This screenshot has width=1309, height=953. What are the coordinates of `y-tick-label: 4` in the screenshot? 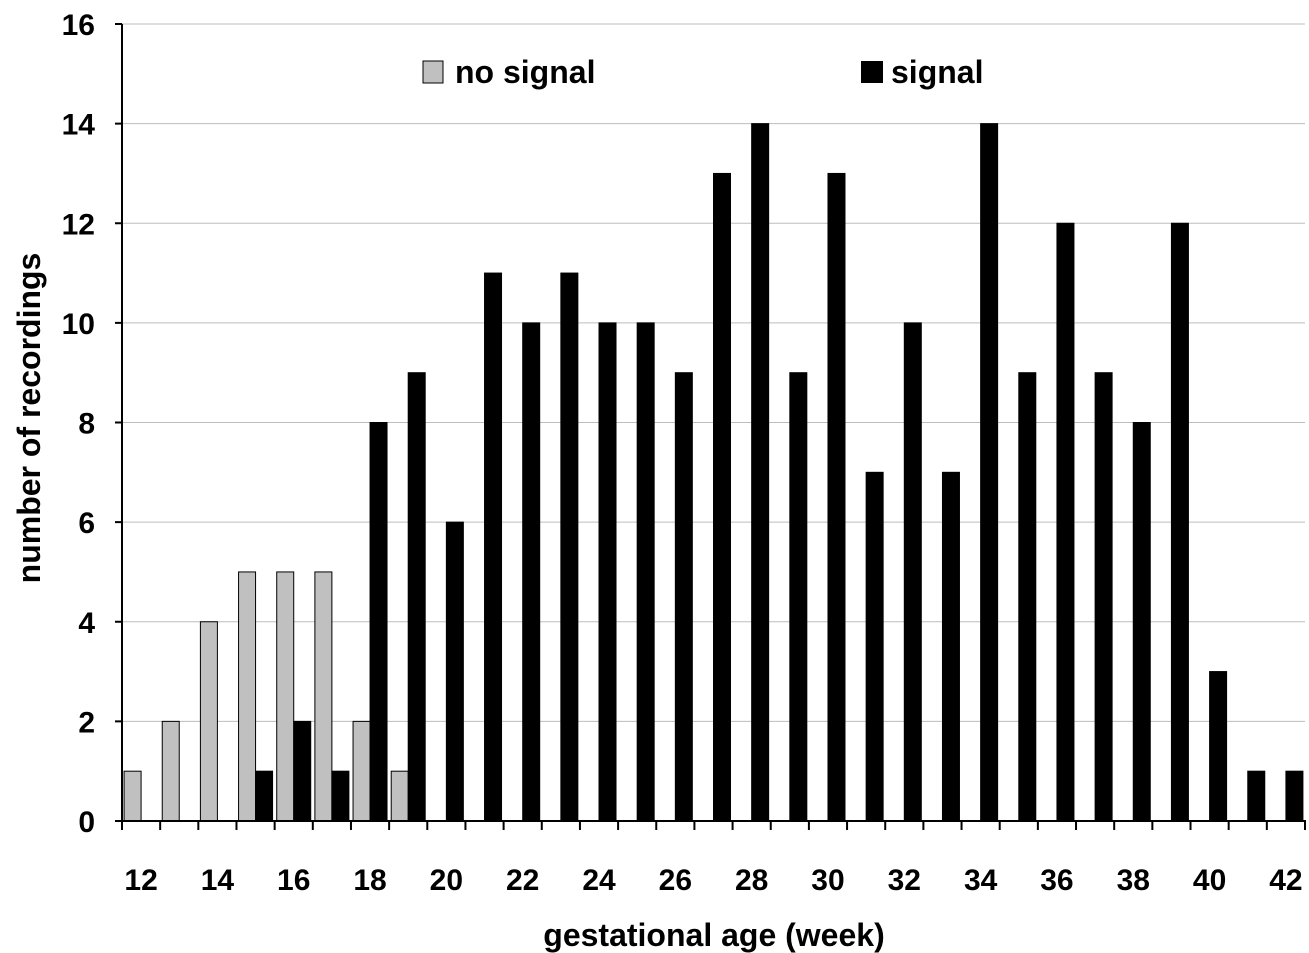 It's located at (86, 623).